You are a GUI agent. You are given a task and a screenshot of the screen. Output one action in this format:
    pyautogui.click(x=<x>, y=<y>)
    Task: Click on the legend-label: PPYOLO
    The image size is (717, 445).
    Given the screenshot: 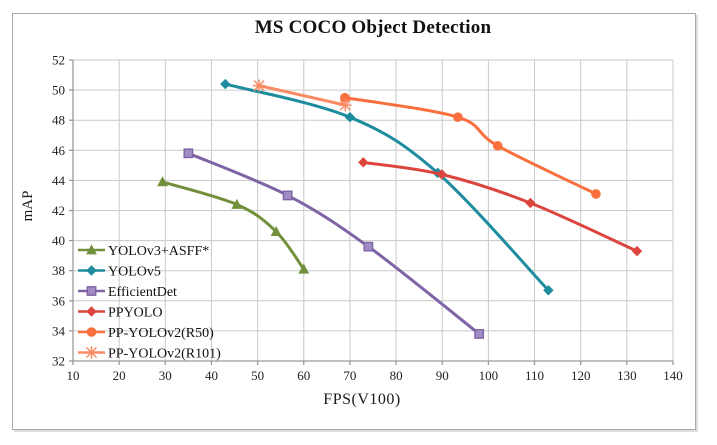 What is the action you would take?
    pyautogui.click(x=135, y=312)
    